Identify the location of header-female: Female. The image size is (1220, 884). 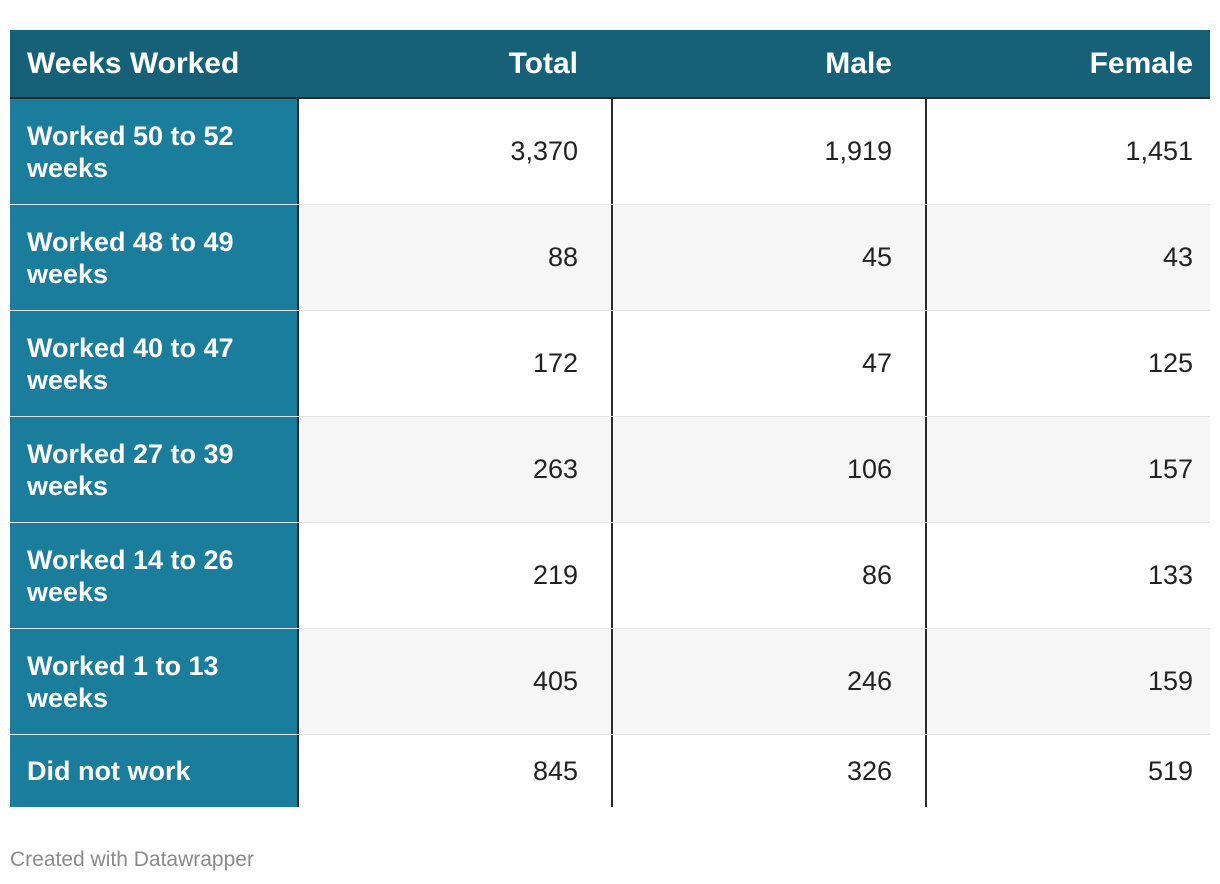
(1141, 63).